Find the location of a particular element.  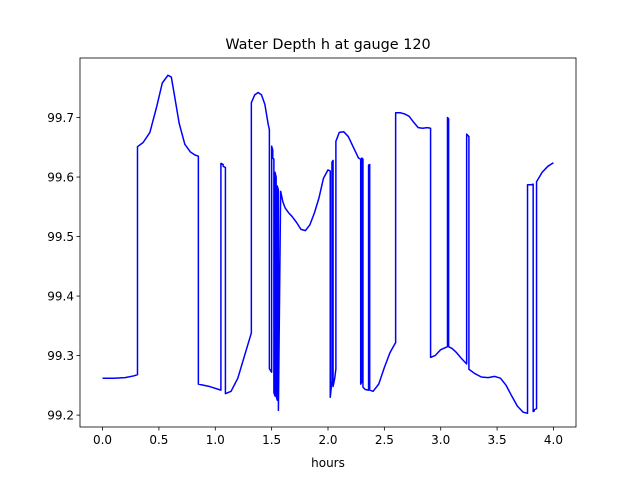

x-tick-label: 0.5 is located at coordinates (158, 440).